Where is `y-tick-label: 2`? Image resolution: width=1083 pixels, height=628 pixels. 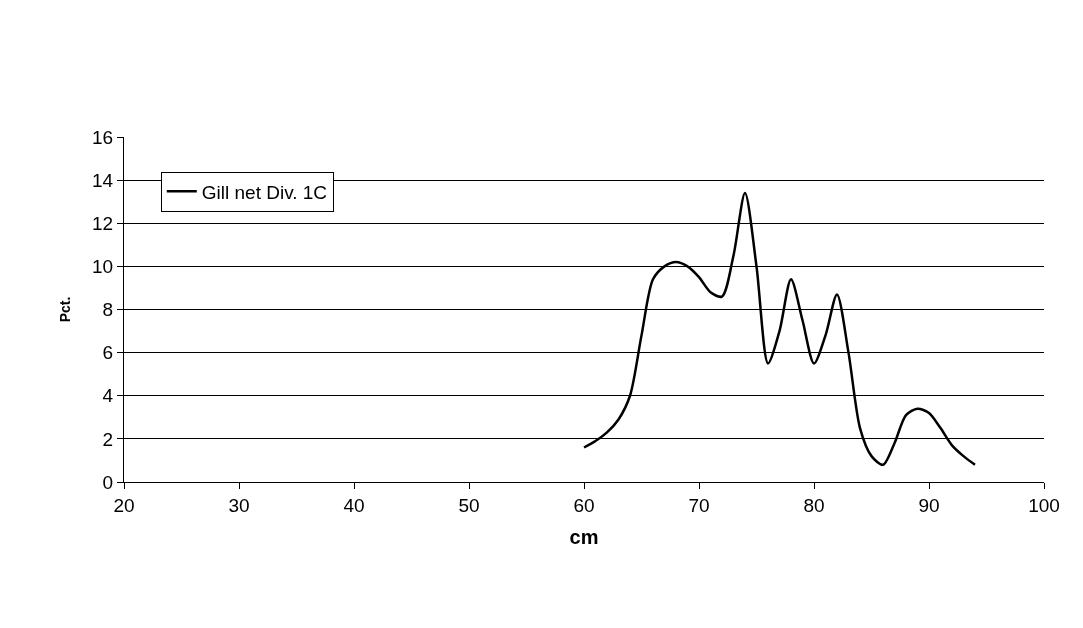 y-tick-label: 2 is located at coordinates (108, 439).